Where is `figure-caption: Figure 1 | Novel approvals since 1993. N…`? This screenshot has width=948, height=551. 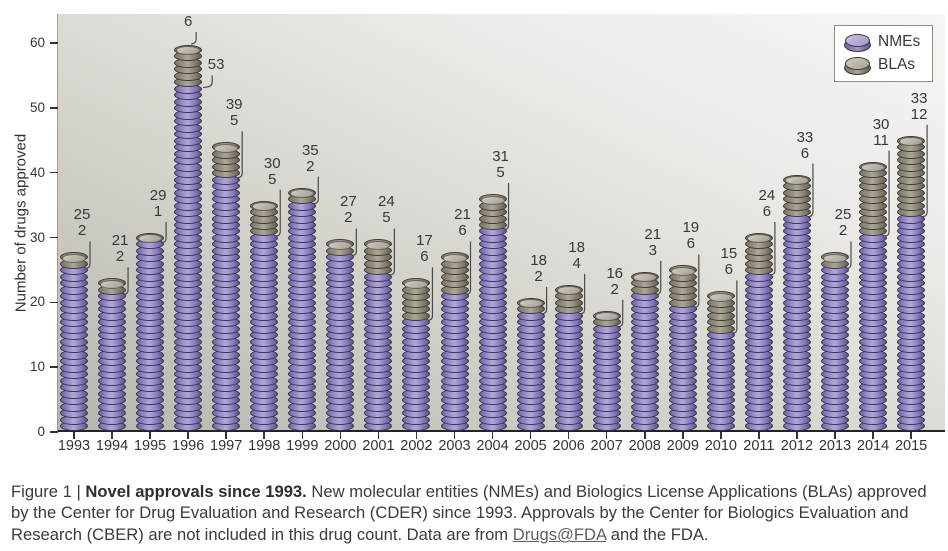
figure-caption: Figure 1 | Novel approvals since 1993. N… is located at coordinates (475, 513).